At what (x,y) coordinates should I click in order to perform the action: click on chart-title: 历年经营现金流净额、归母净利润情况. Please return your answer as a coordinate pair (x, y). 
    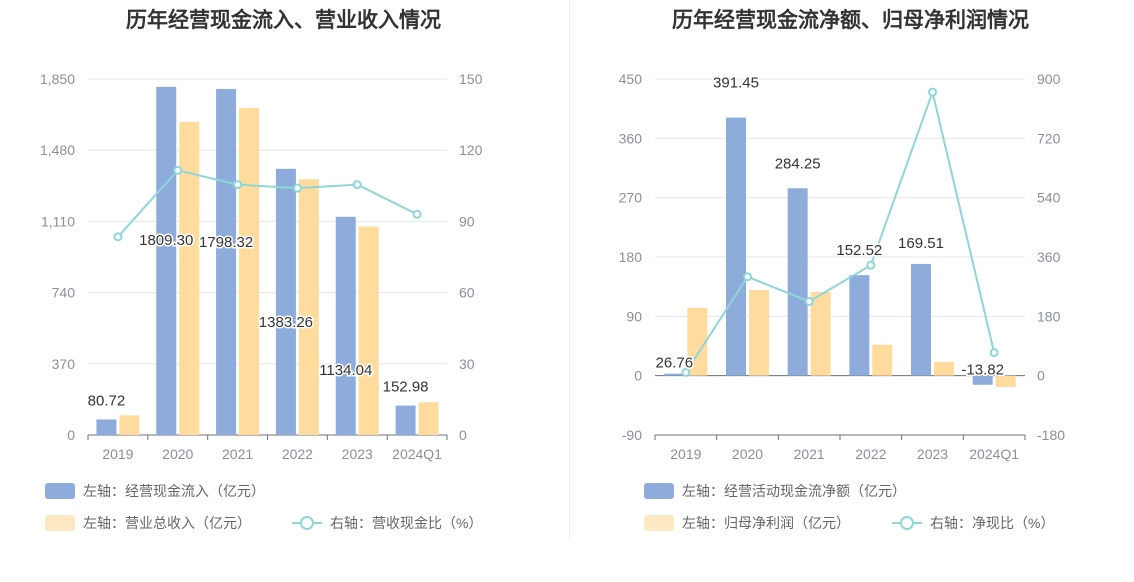
    Looking at the image, I should click on (850, 20).